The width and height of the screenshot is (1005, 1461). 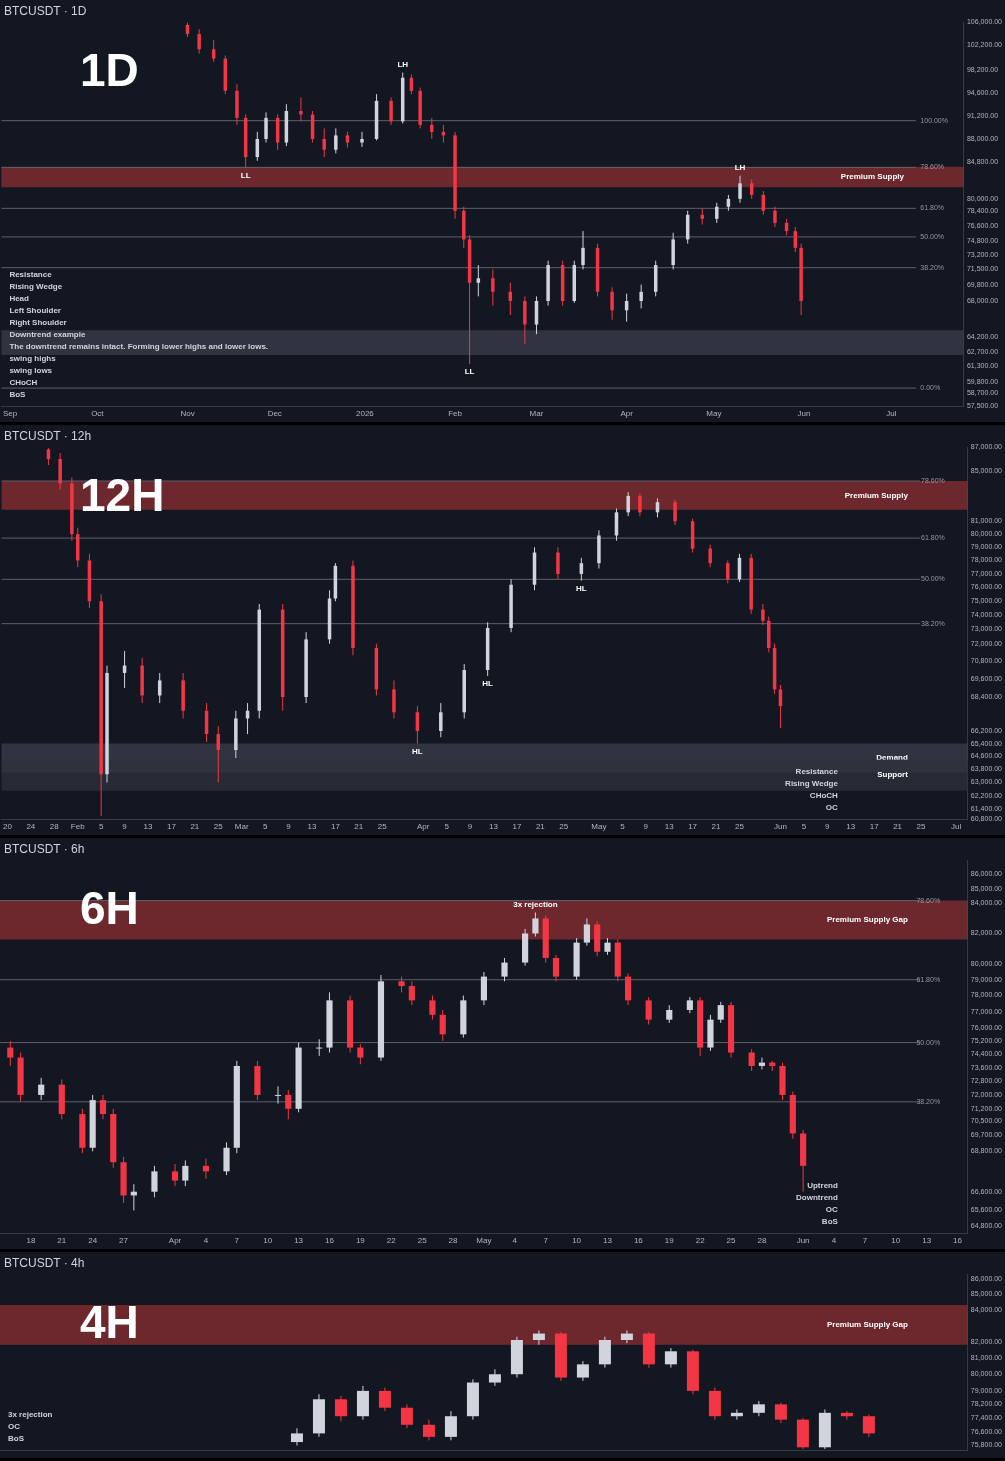 I want to click on annotation: Downtrend example, so click(x=47, y=334).